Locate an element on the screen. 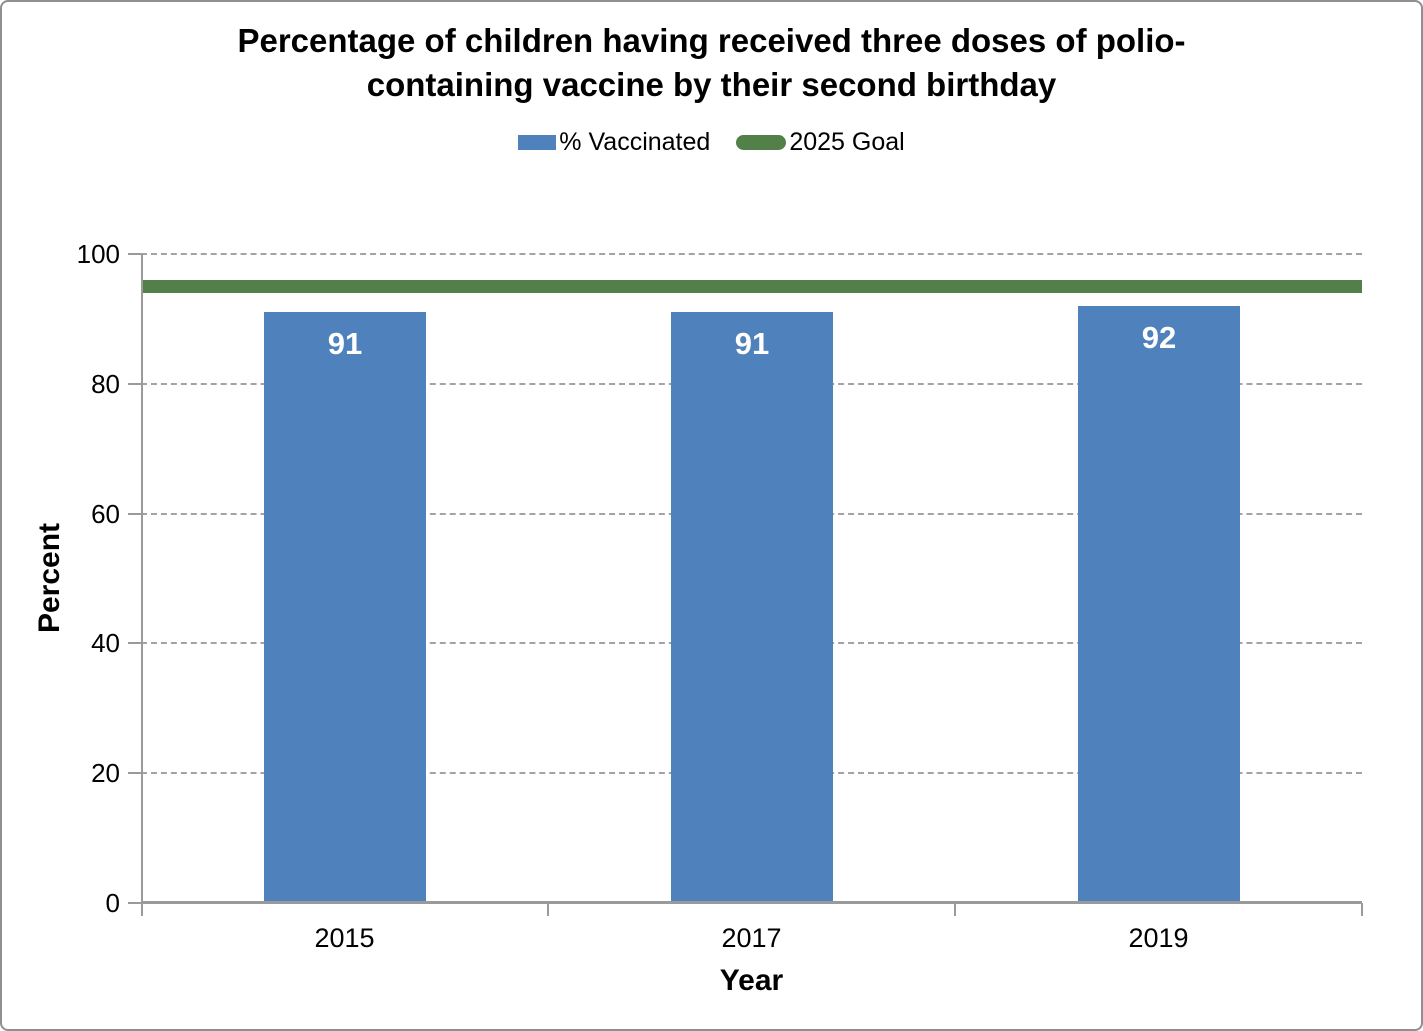 The image size is (1423, 1031). legend-item-vaccinated: % Vaccinated is located at coordinates (614, 142).